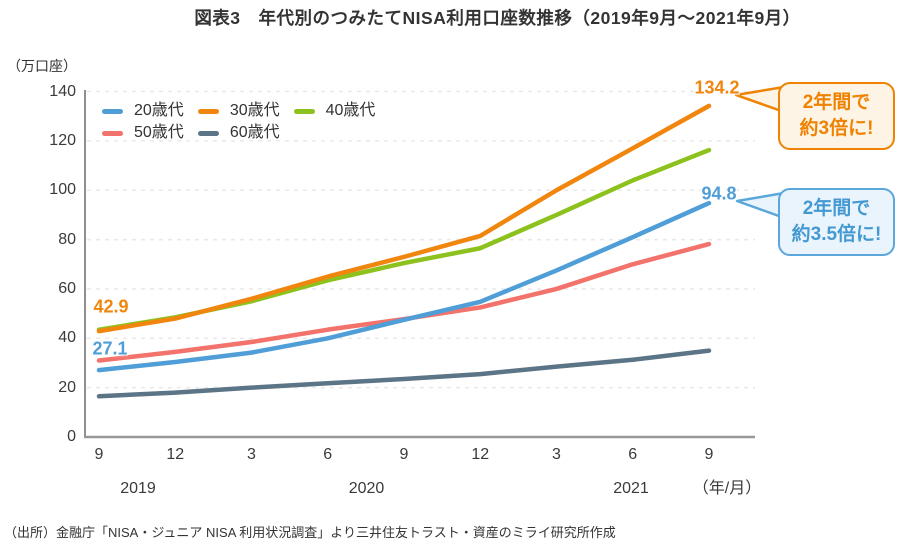 This screenshot has width=900, height=552. I want to click on legend-swatch-30s, so click(208, 111).